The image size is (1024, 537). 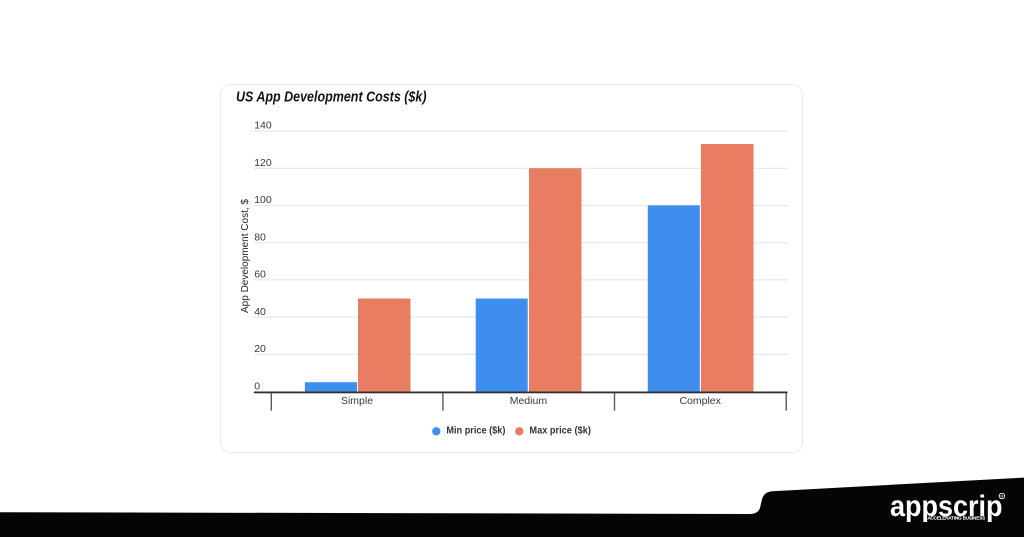 What do you see at coordinates (475, 431) in the screenshot?
I see `svg-text: Min price ($k)` at bounding box center [475, 431].